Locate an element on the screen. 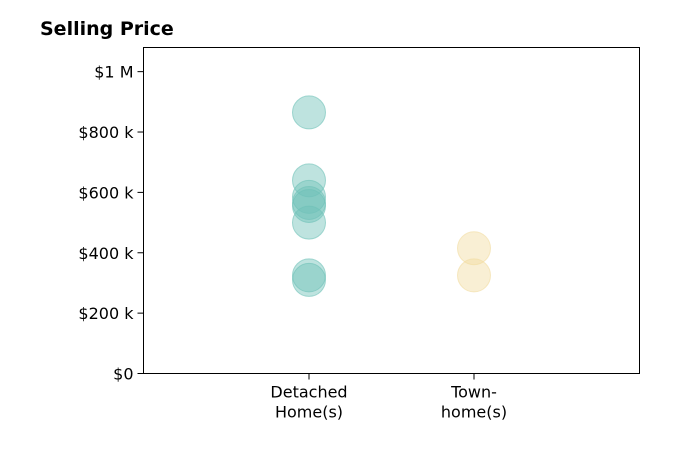 This screenshot has width=679, height=462. chart-title: Selling Price is located at coordinates (107, 29).